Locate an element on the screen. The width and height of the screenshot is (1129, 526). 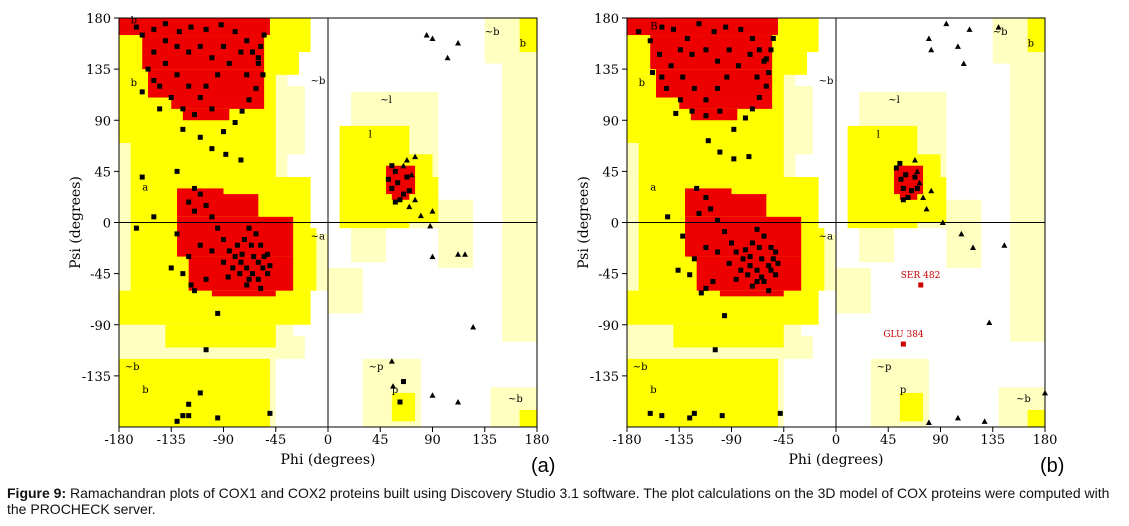
outlier-label: SER 482 is located at coordinates (921, 276).